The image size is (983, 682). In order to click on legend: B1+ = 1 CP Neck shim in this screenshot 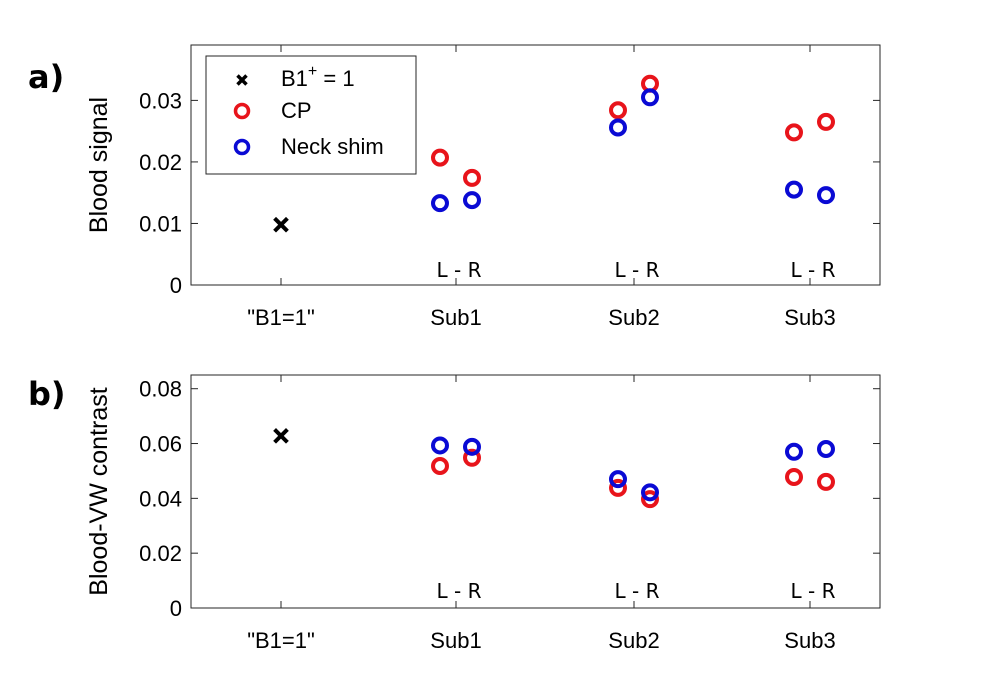, I will do `click(311, 115)`.